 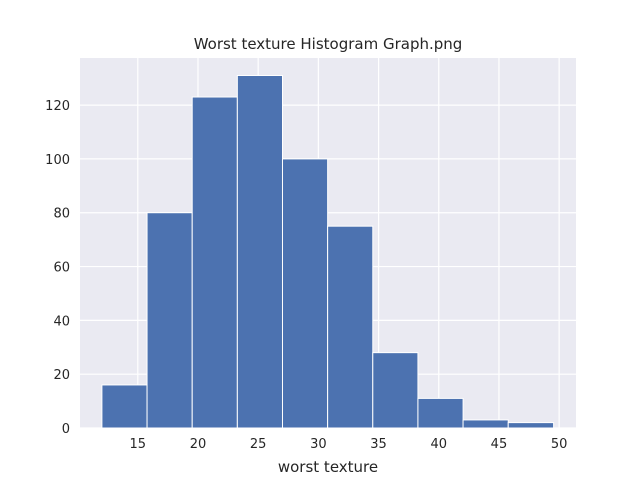 I want to click on y-tick-label: 40, so click(x=61, y=321).